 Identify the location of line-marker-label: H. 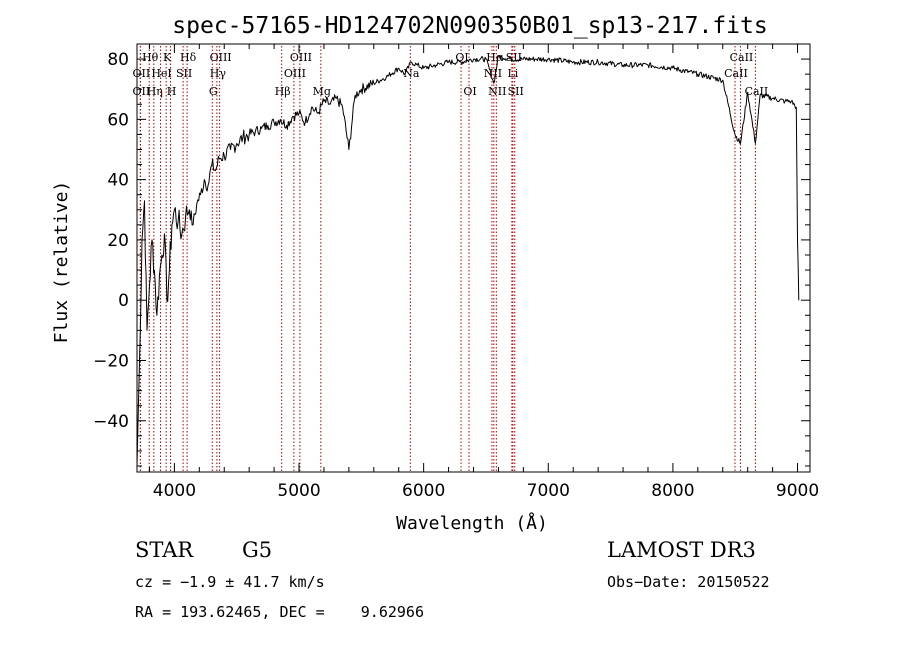
(172, 91).